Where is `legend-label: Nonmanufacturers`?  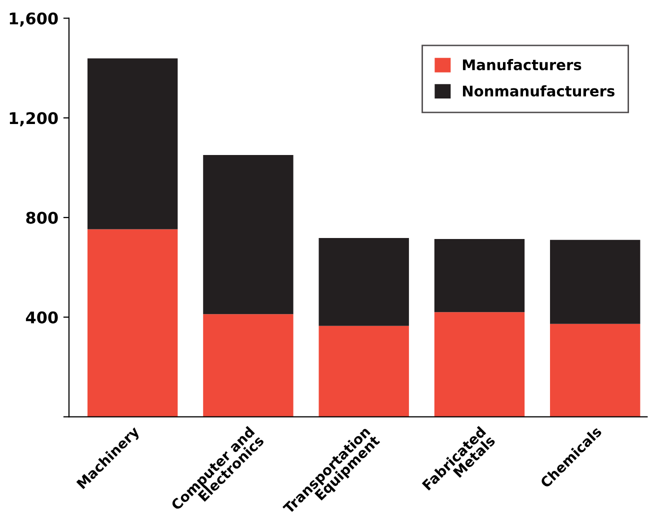
legend-label: Nonmanufacturers is located at coordinates (538, 91).